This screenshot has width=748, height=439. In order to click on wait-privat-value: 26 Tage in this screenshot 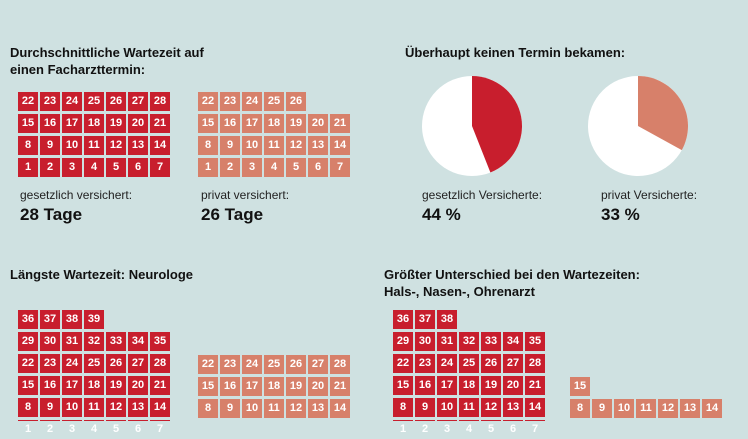, I will do `click(232, 214)`.